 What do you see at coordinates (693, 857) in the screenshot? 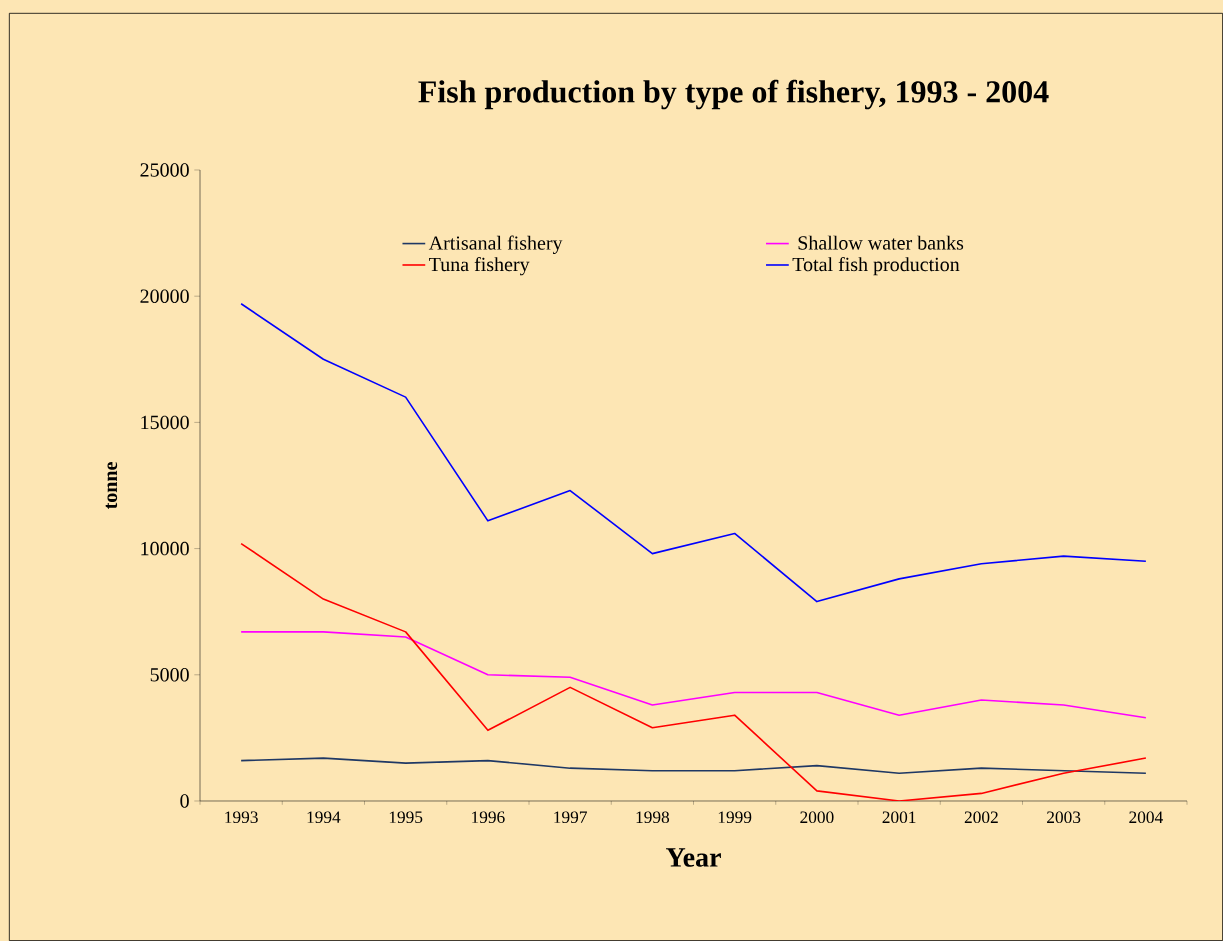
I see `x-axis-title: Year` at bounding box center [693, 857].